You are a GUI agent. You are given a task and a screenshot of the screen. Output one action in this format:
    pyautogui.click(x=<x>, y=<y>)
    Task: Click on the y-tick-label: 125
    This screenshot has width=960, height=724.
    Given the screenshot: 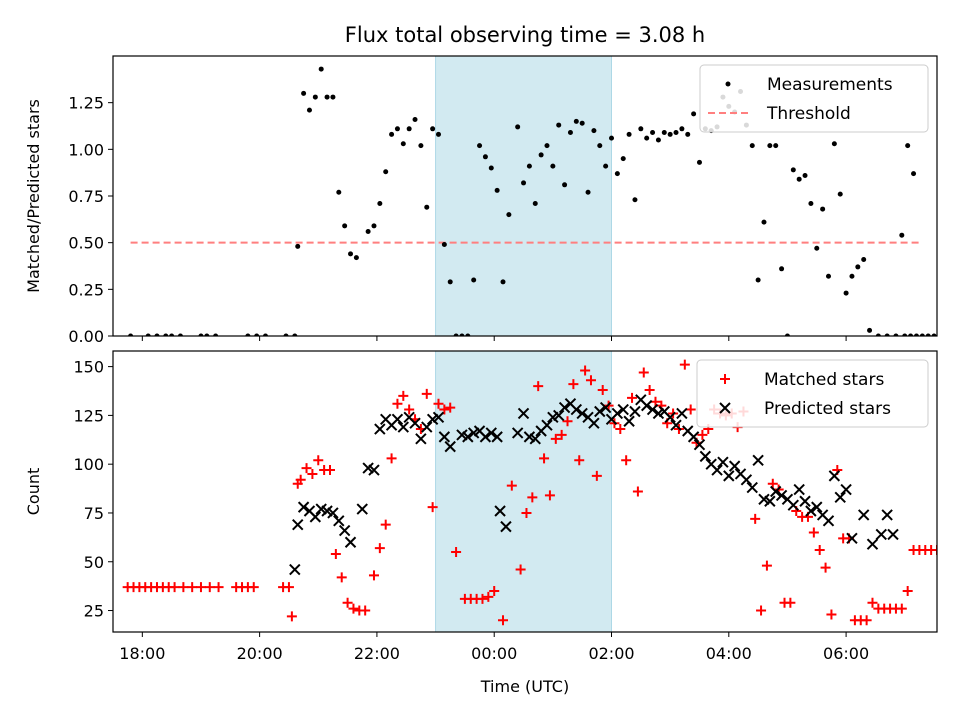 What is the action you would take?
    pyautogui.click(x=88, y=415)
    